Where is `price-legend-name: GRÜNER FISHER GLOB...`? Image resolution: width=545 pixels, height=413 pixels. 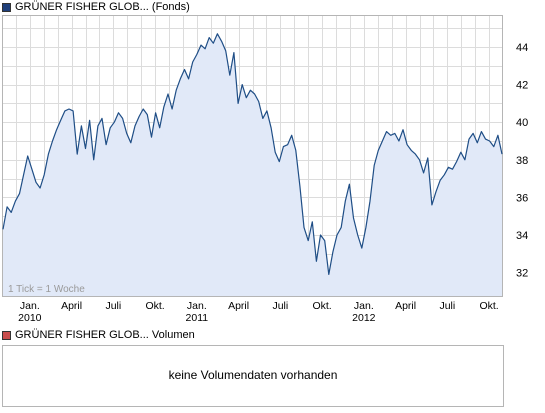 price-legend-name: GRÜNER FISHER GLOB... is located at coordinates (82, 7).